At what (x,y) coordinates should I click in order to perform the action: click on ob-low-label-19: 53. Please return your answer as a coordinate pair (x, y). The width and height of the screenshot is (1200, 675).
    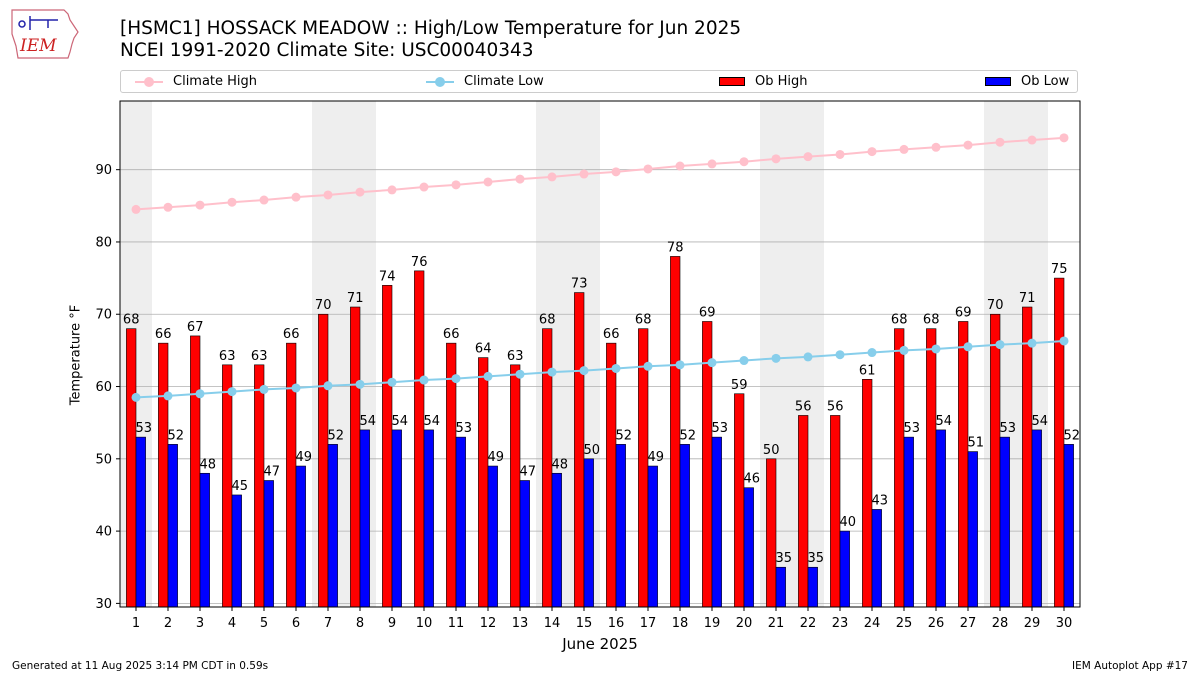
    Looking at the image, I should click on (720, 428).